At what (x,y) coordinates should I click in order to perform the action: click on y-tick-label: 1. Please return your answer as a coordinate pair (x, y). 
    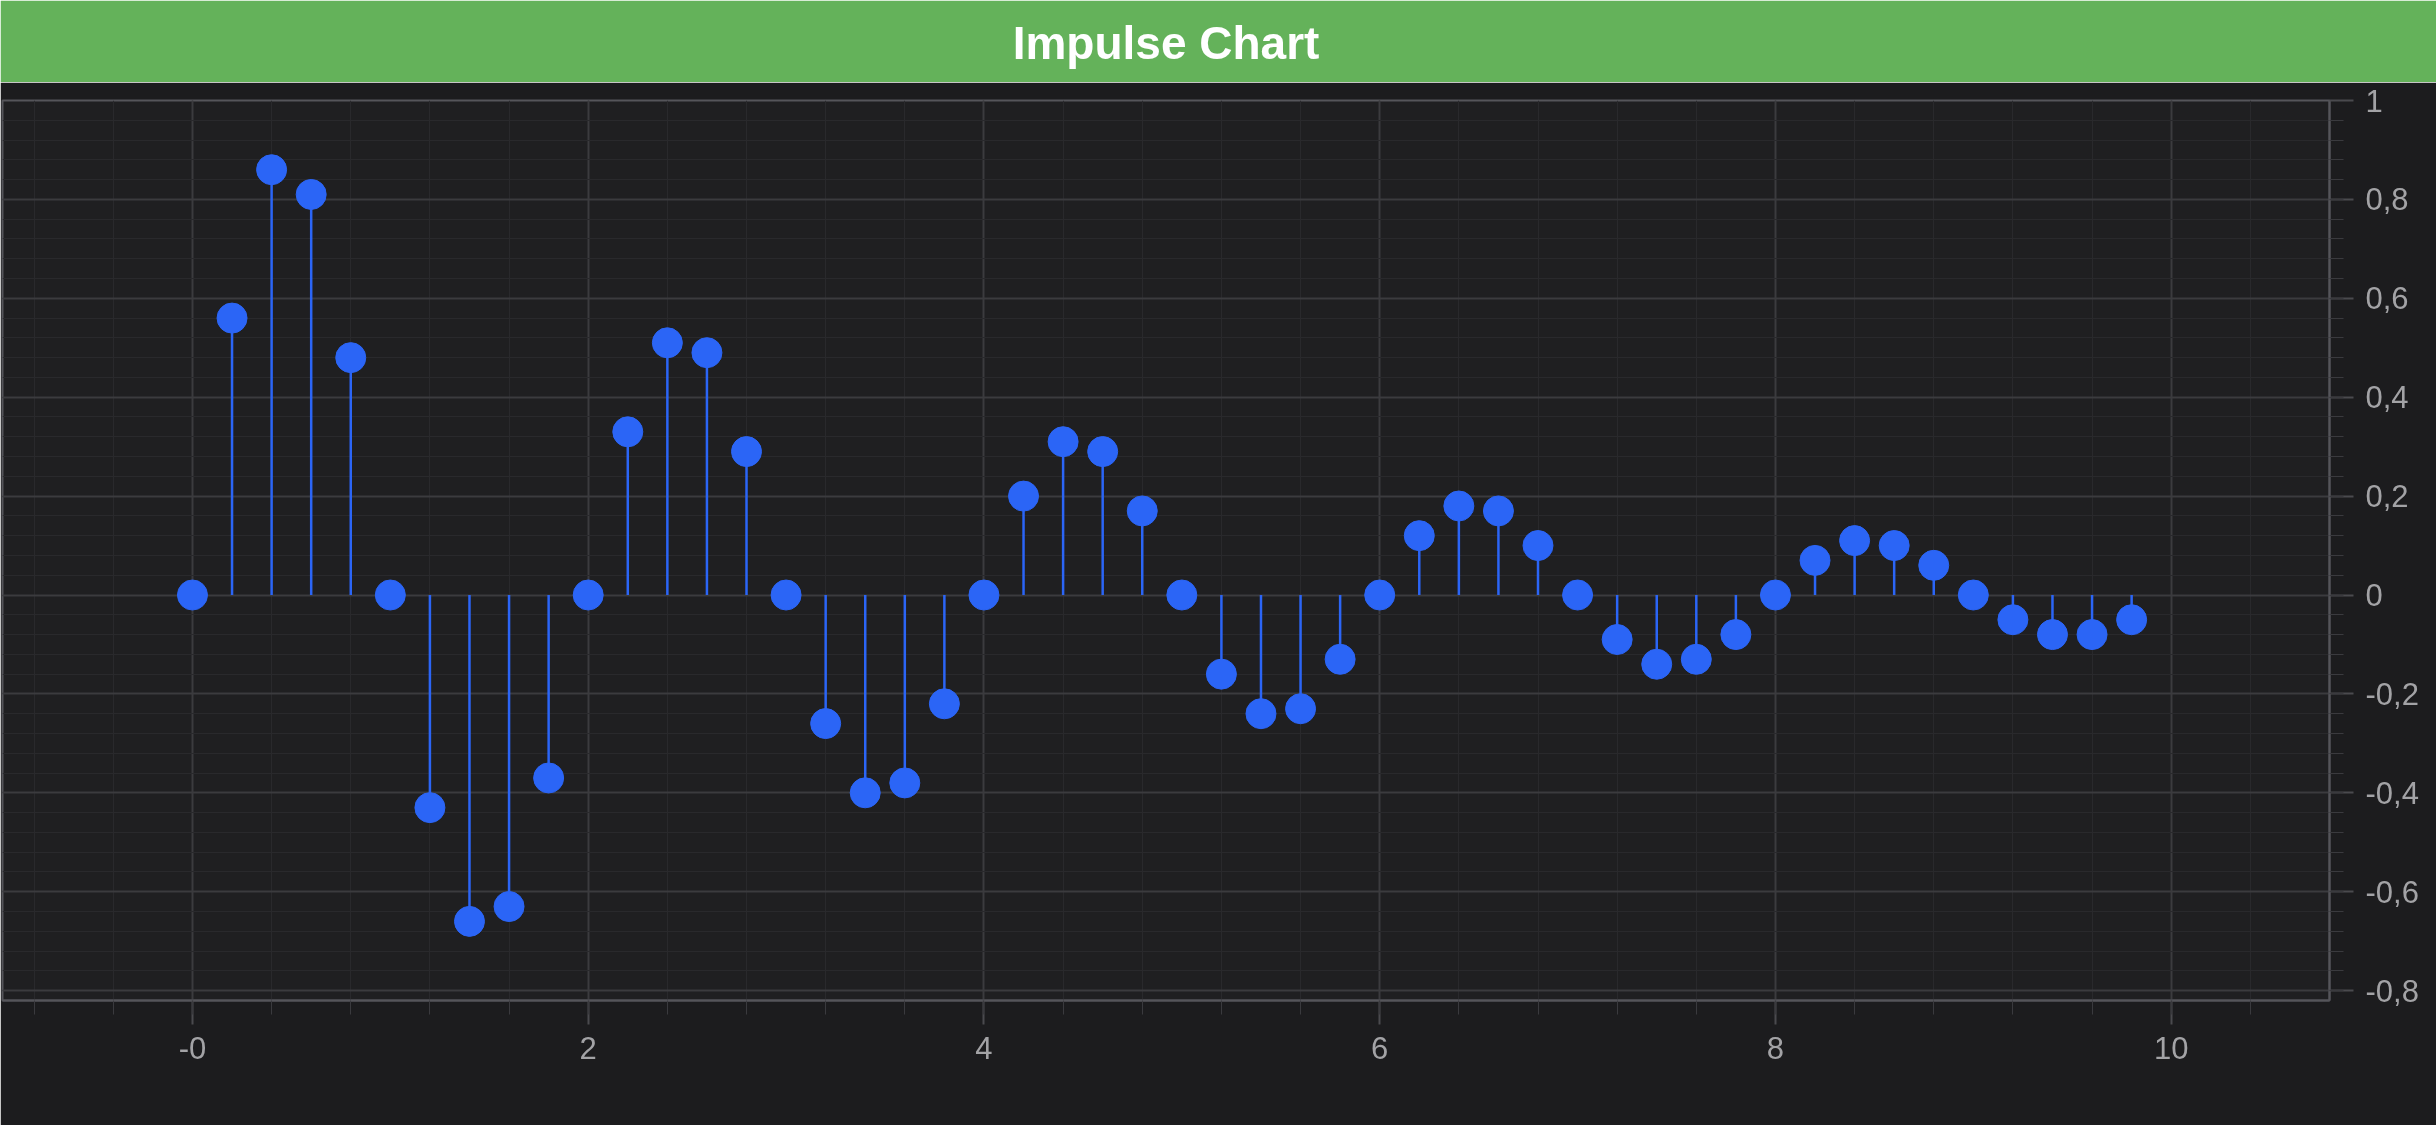
    Looking at the image, I should click on (2374, 101).